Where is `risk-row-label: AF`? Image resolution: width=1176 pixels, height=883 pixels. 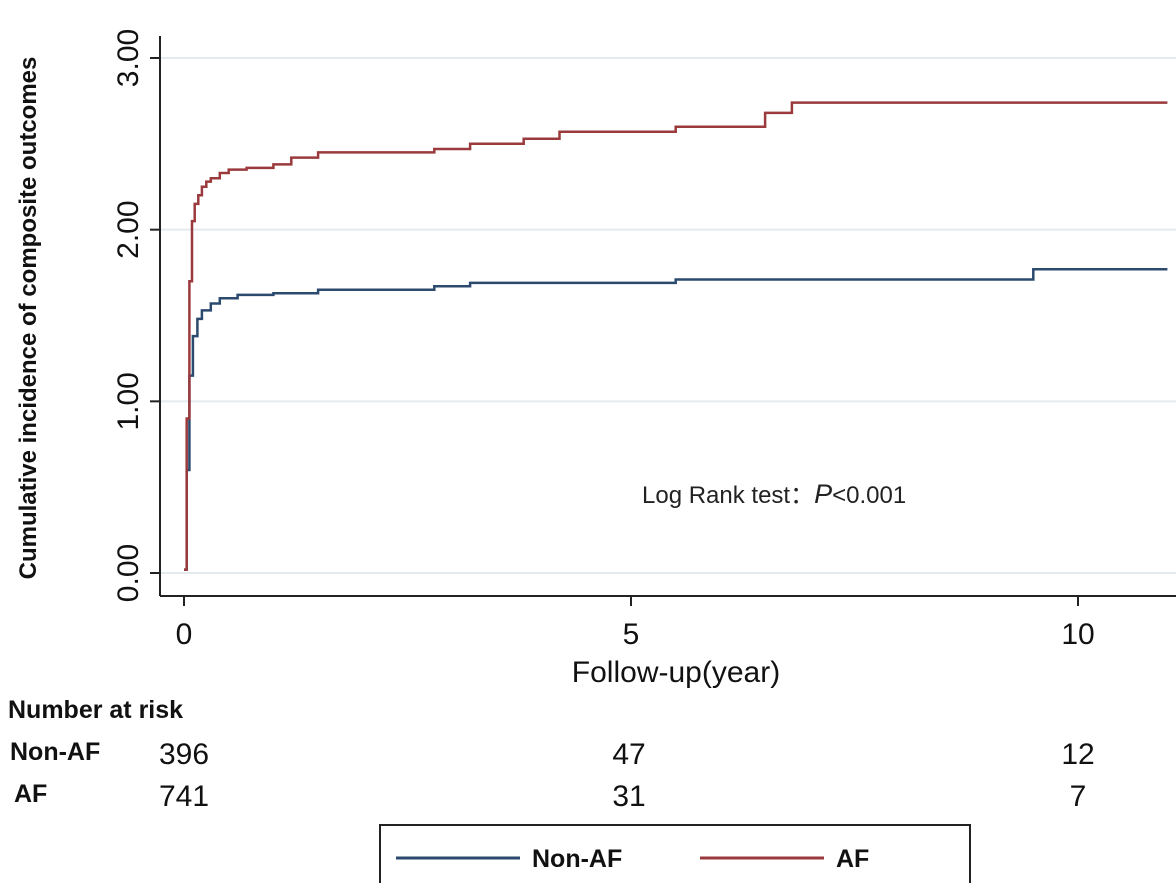 risk-row-label: AF is located at coordinates (30, 794).